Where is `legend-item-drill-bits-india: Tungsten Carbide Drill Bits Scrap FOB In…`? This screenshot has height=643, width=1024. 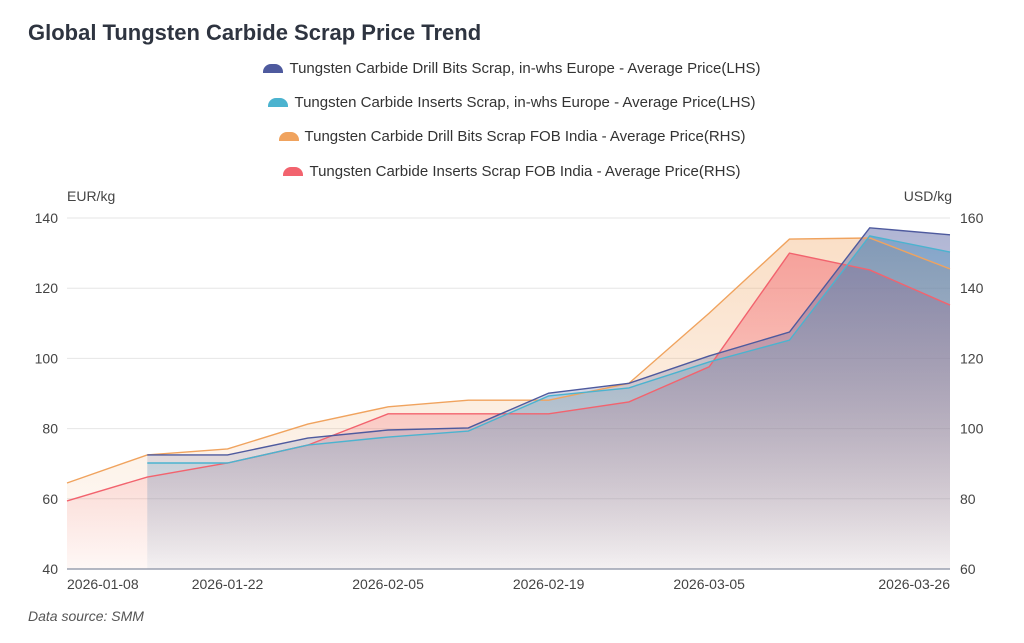
legend-item-drill-bits-india: Tungsten Carbide Drill Bits Scrap FOB In… is located at coordinates (512, 137).